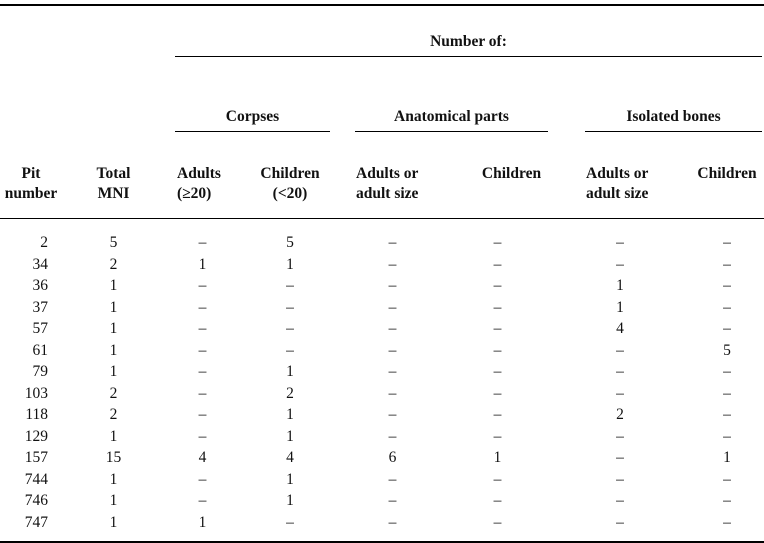 The height and width of the screenshot is (543, 764). Describe the element at coordinates (673, 119) in the screenshot. I see `group-label-isolated-bones: Isolated bones` at that location.